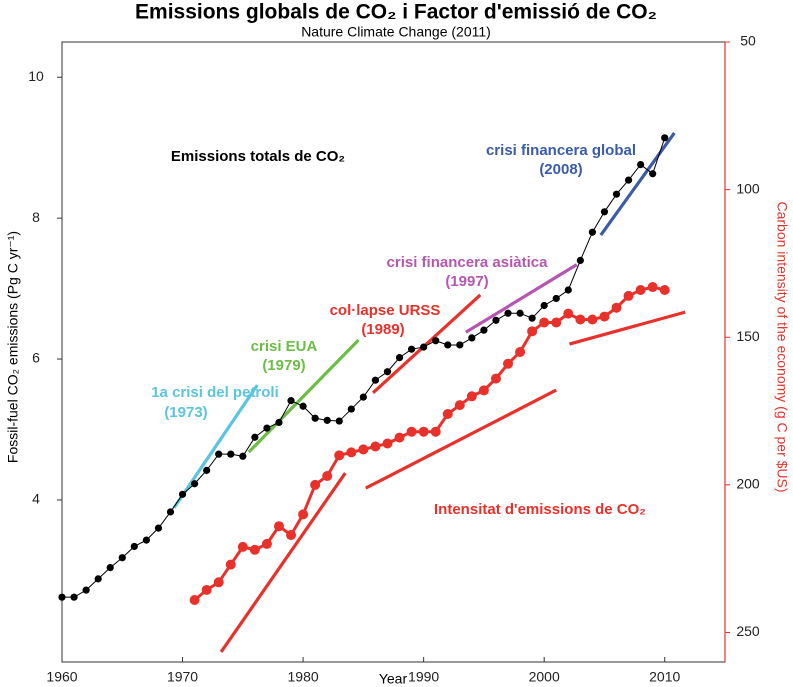 The height and width of the screenshot is (687, 793). What do you see at coordinates (664, 677) in the screenshot?
I see `x-tick-label: 2010` at bounding box center [664, 677].